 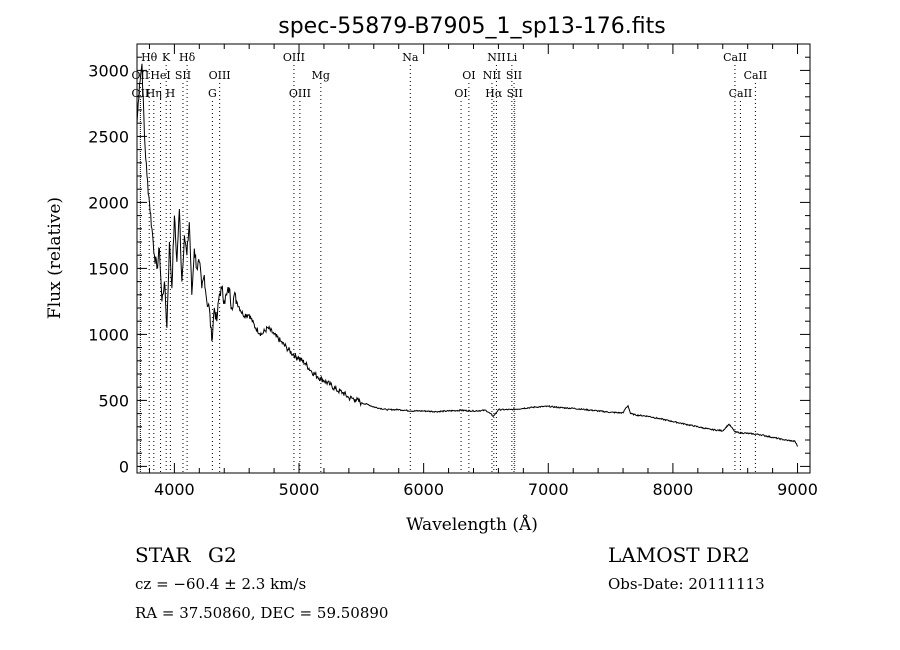 What do you see at coordinates (686, 584) in the screenshot?
I see `observation-date: Obs-Date: 20111113` at bounding box center [686, 584].